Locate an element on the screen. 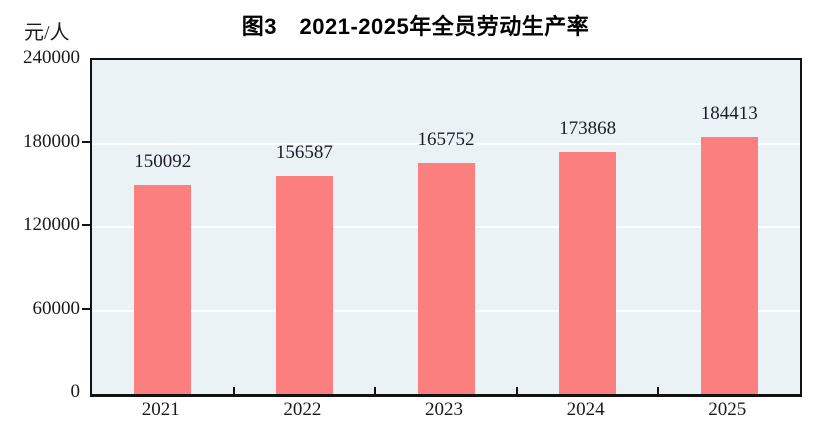 This screenshot has width=831, height=437. bar-2022 is located at coordinates (304, 285).